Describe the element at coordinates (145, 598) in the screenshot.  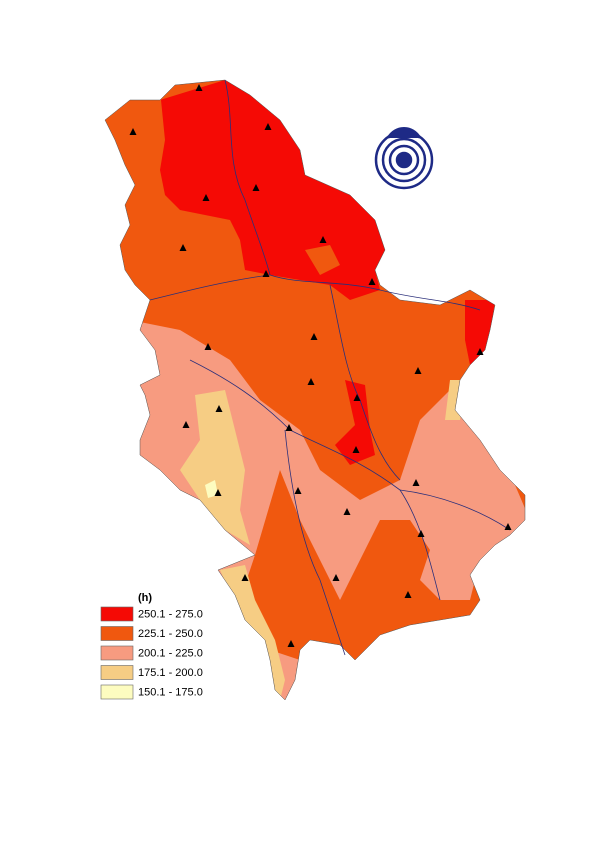
I see `legend-title: (h)` at that location.